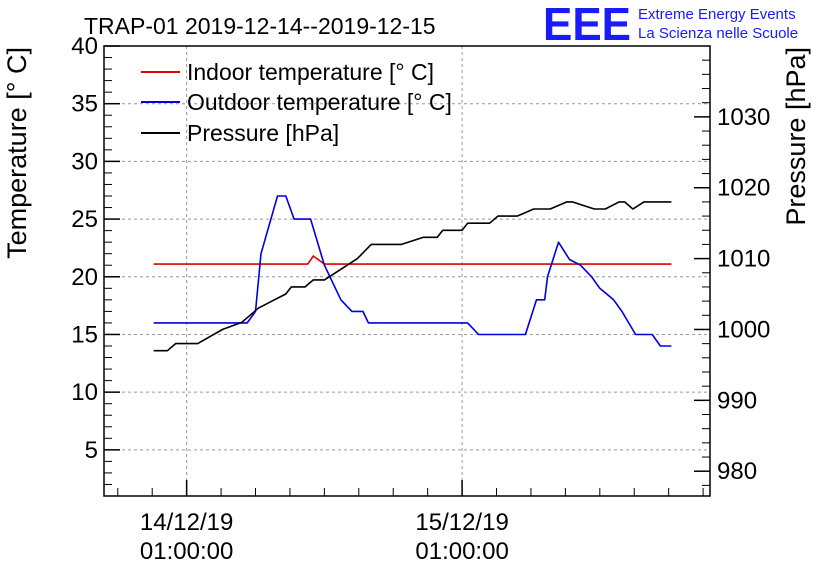  Describe the element at coordinates (84, 219) in the screenshot. I see `left-tick-label: 25` at that location.